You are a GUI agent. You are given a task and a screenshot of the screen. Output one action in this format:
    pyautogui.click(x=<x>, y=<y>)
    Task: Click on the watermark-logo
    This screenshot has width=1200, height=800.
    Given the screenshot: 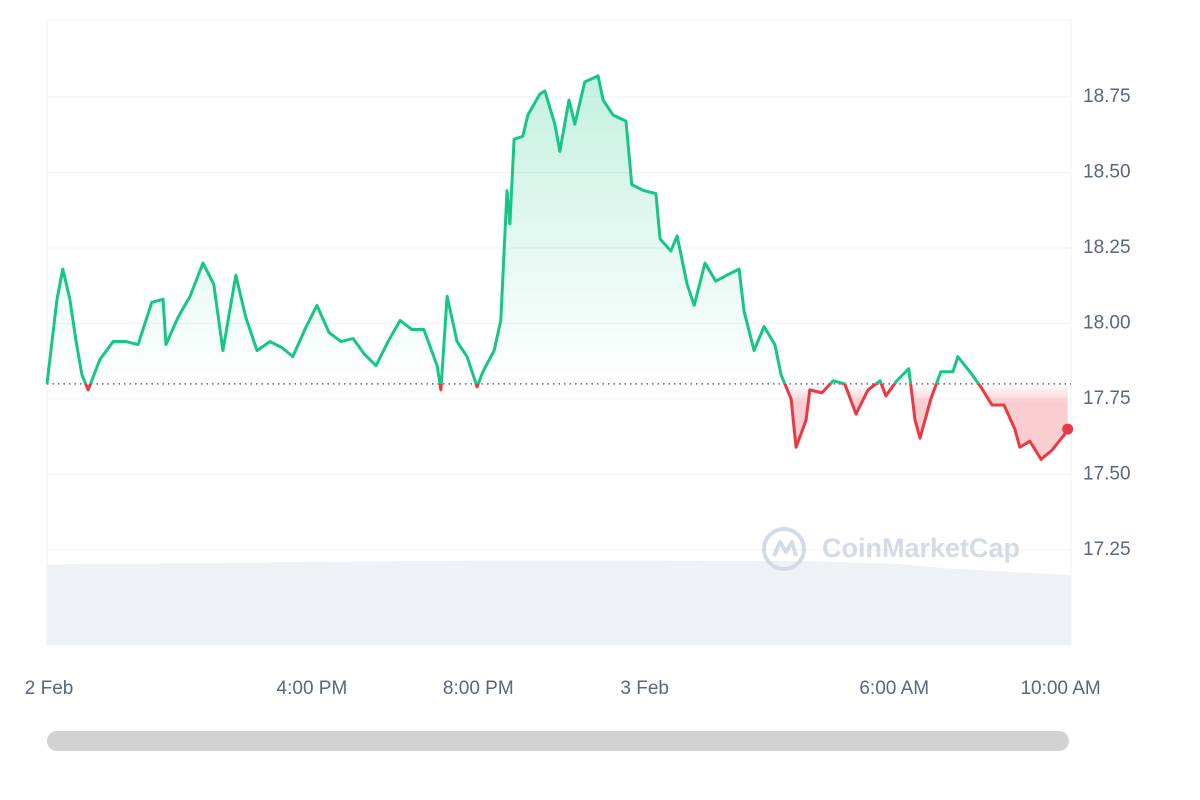 What is the action you would take?
    pyautogui.click(x=784, y=549)
    